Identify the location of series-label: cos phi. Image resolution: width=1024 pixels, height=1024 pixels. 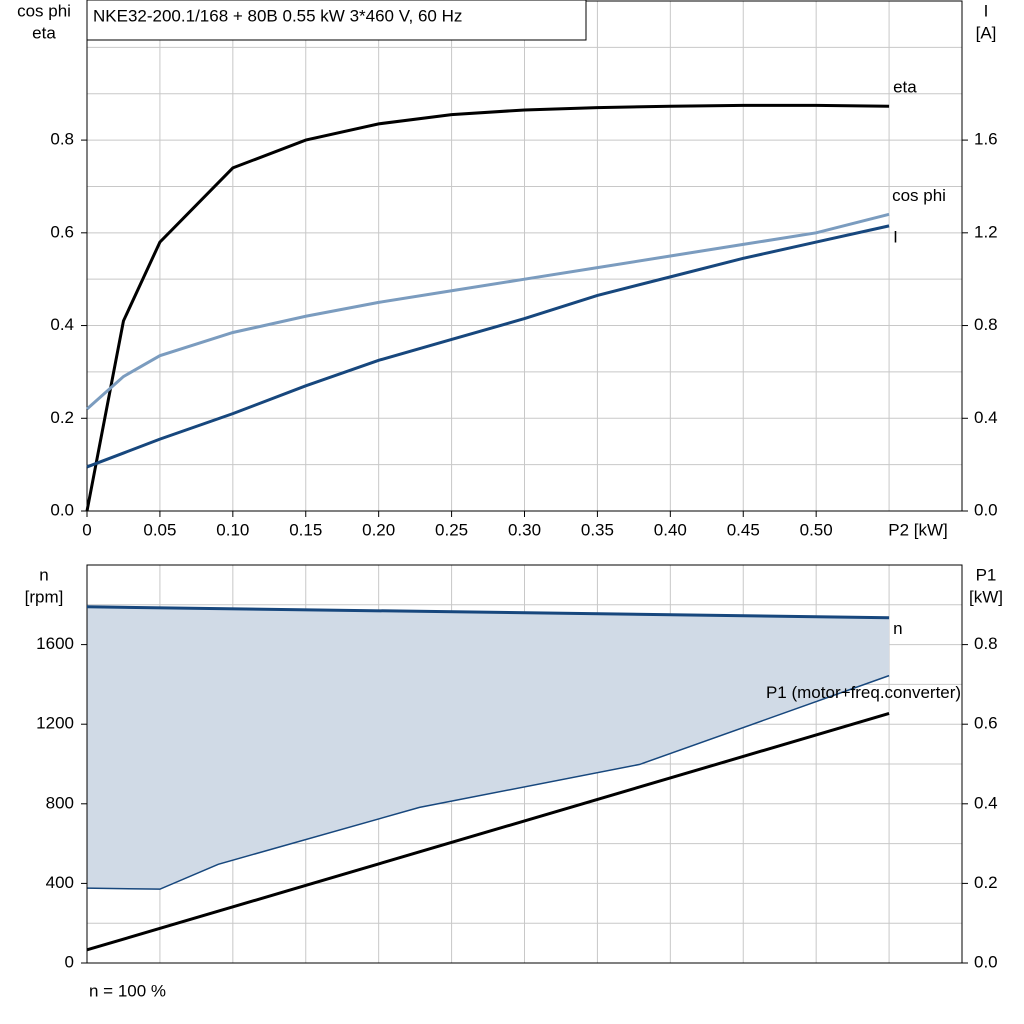
(919, 195).